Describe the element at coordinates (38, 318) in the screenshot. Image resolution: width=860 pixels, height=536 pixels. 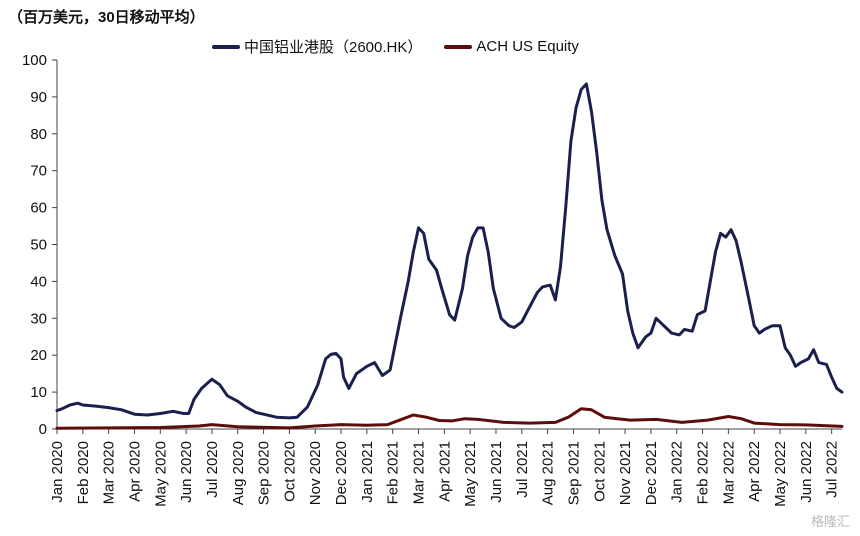
I see `y-tick-label: 30` at that location.